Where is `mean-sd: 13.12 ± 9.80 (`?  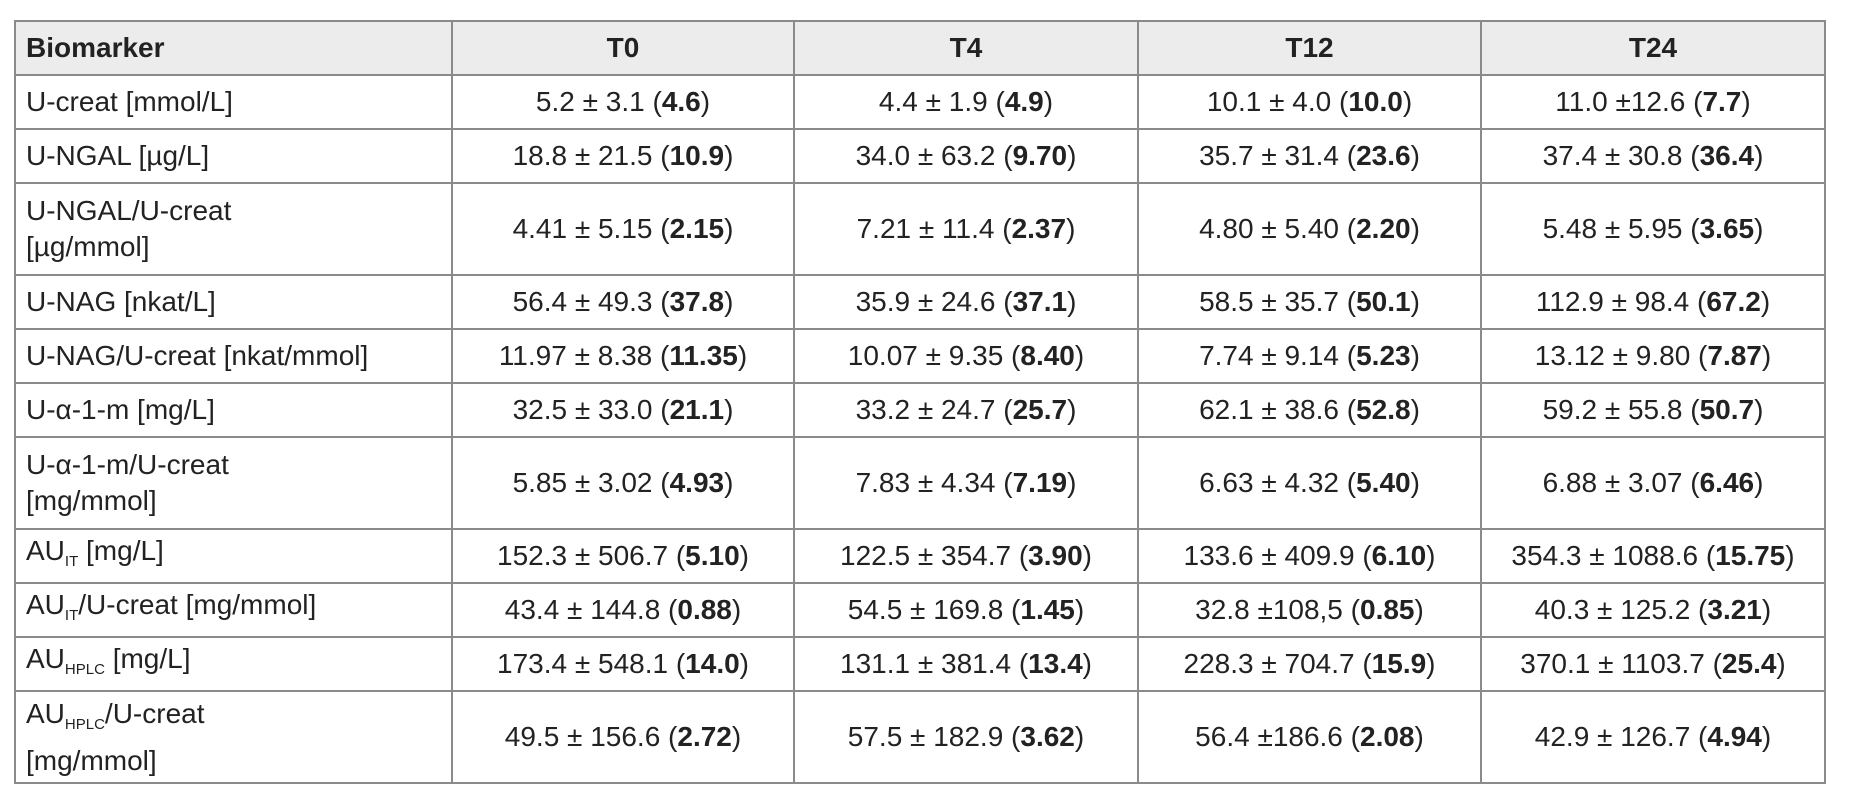 mean-sd: 13.12 ± 9.80 ( is located at coordinates (1621, 355).